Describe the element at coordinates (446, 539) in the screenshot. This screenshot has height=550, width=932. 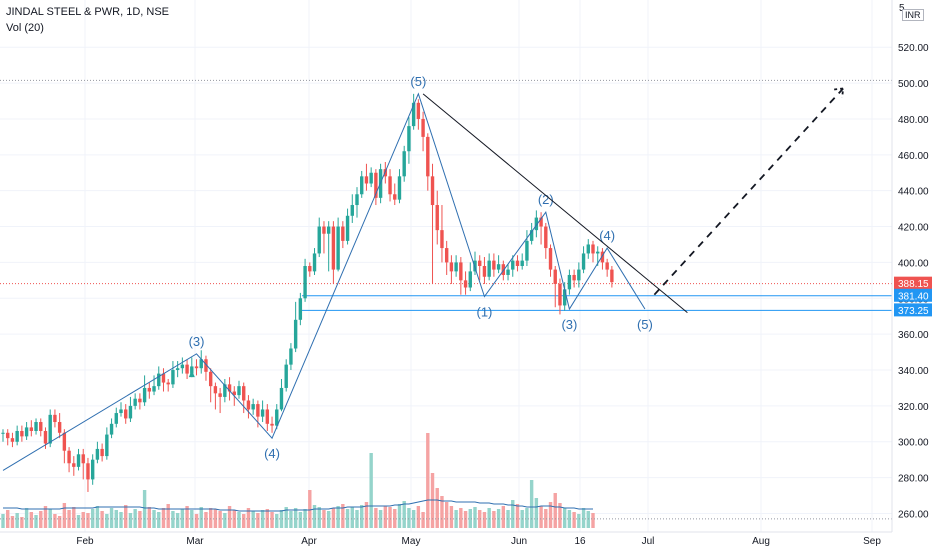
I see `time-axis: Feb Mar Apr May Jun 16 Jul Aug Sep` at that location.